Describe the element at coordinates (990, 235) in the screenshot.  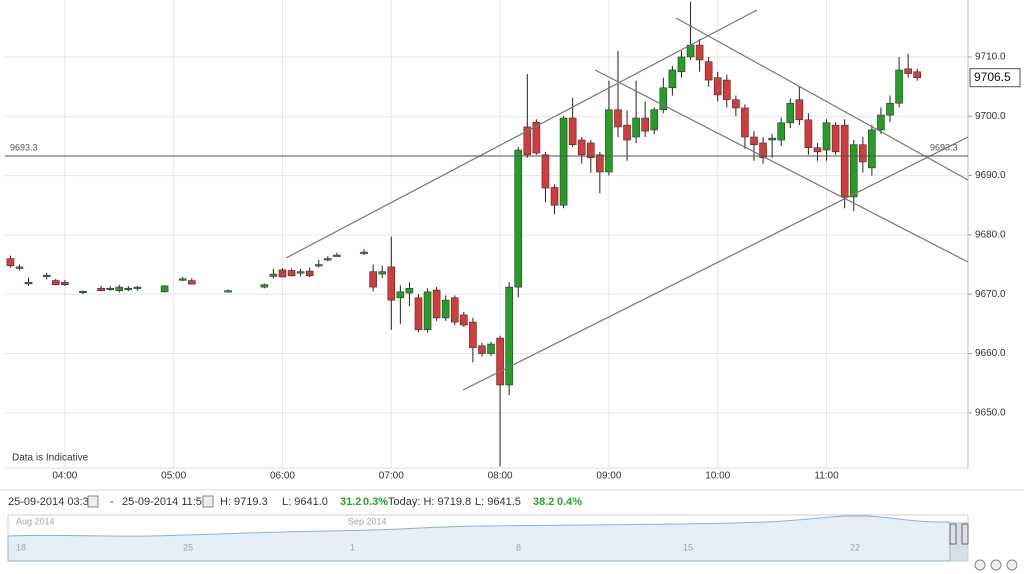
I see `y-tick-label: 9680.0` at that location.